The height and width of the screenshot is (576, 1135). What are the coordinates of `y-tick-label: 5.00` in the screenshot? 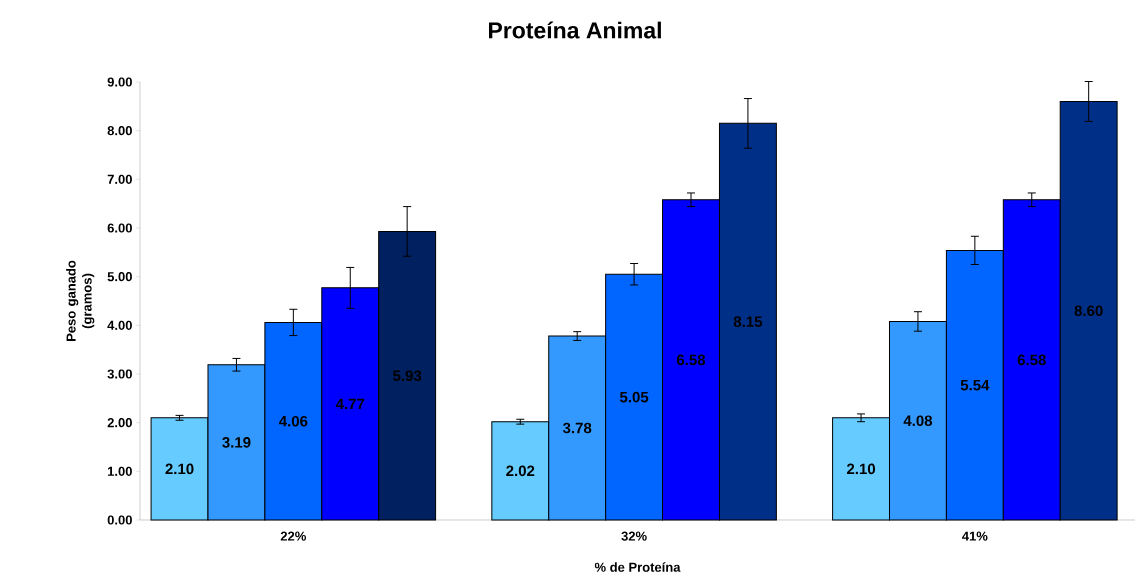 It's located at (119, 277).